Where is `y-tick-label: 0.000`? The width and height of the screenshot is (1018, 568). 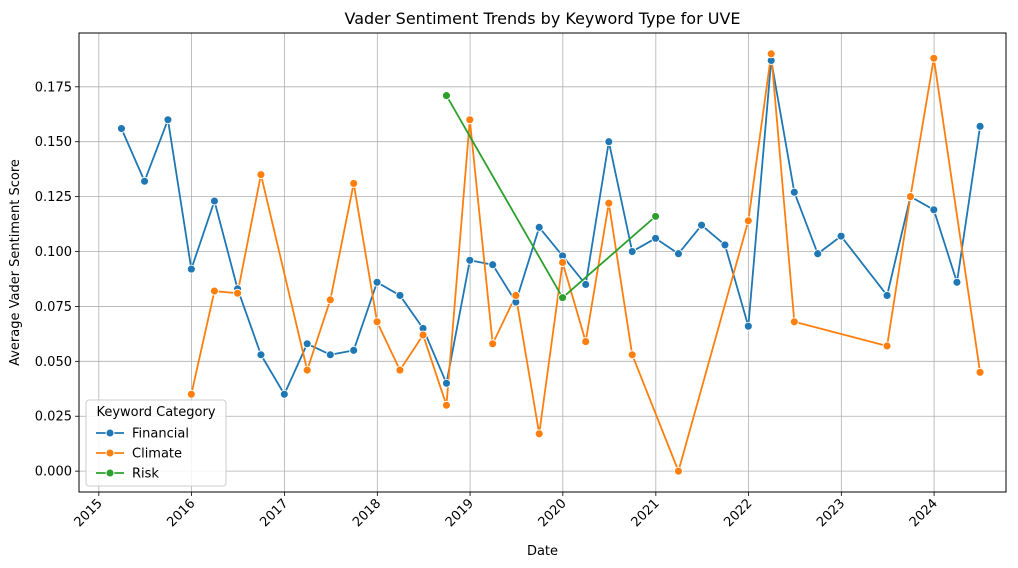 y-tick-label: 0.000 is located at coordinates (53, 472).